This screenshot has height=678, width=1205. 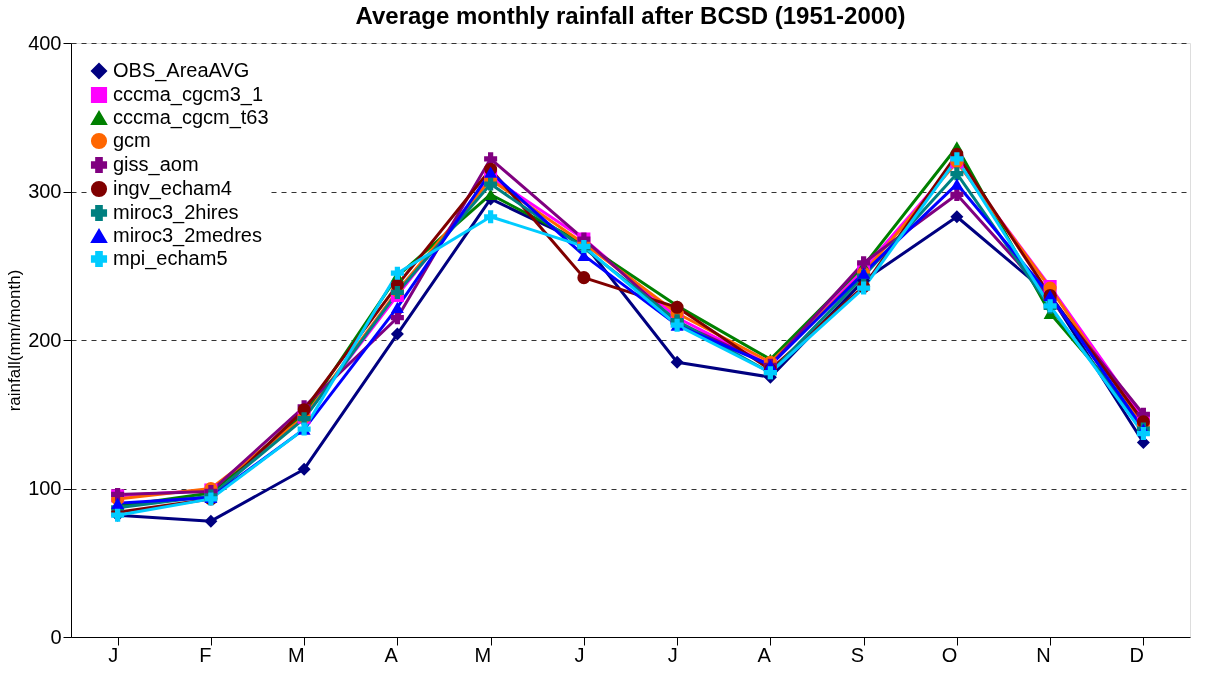 I want to click on y-axis-title: rainfall(mm/month), so click(x=15, y=340).